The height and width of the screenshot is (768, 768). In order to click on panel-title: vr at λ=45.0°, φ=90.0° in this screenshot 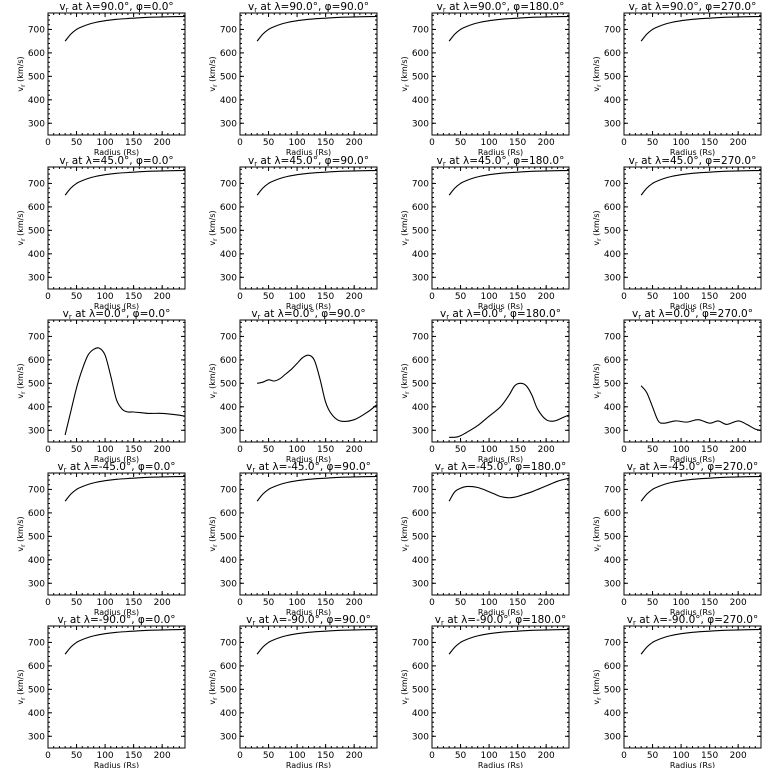, I will do `click(308, 161)`.